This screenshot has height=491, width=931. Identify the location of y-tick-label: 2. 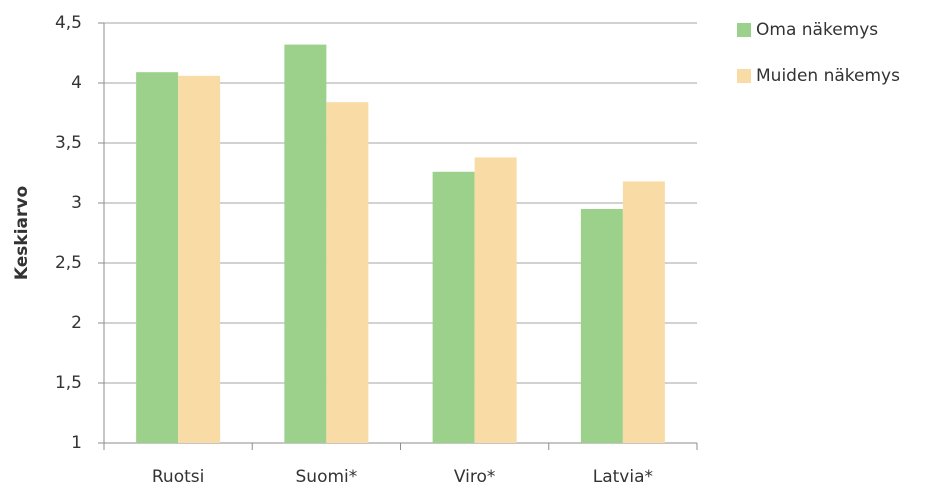
(76, 323).